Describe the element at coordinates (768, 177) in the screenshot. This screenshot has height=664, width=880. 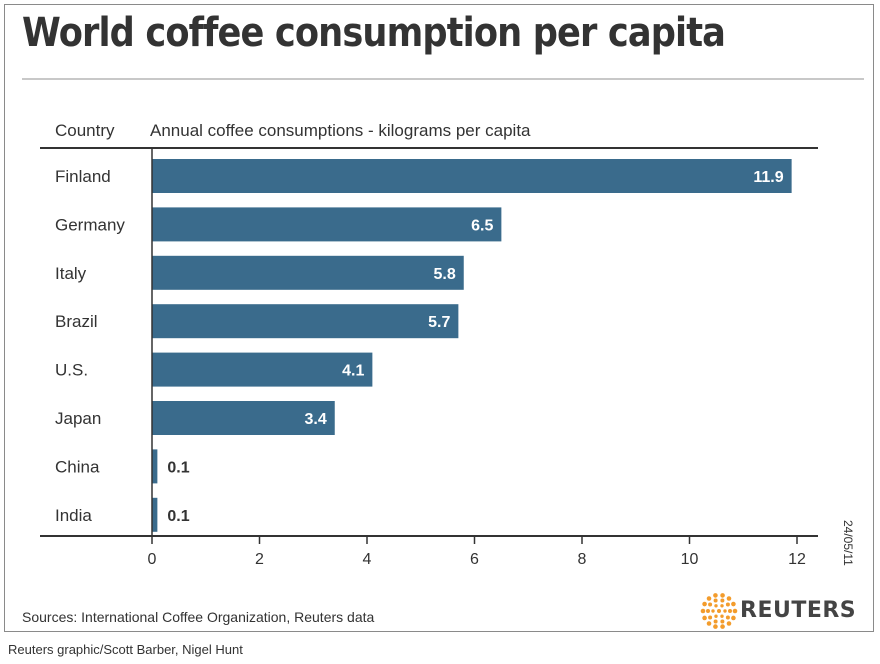
I see `data-label: 11.9` at that location.